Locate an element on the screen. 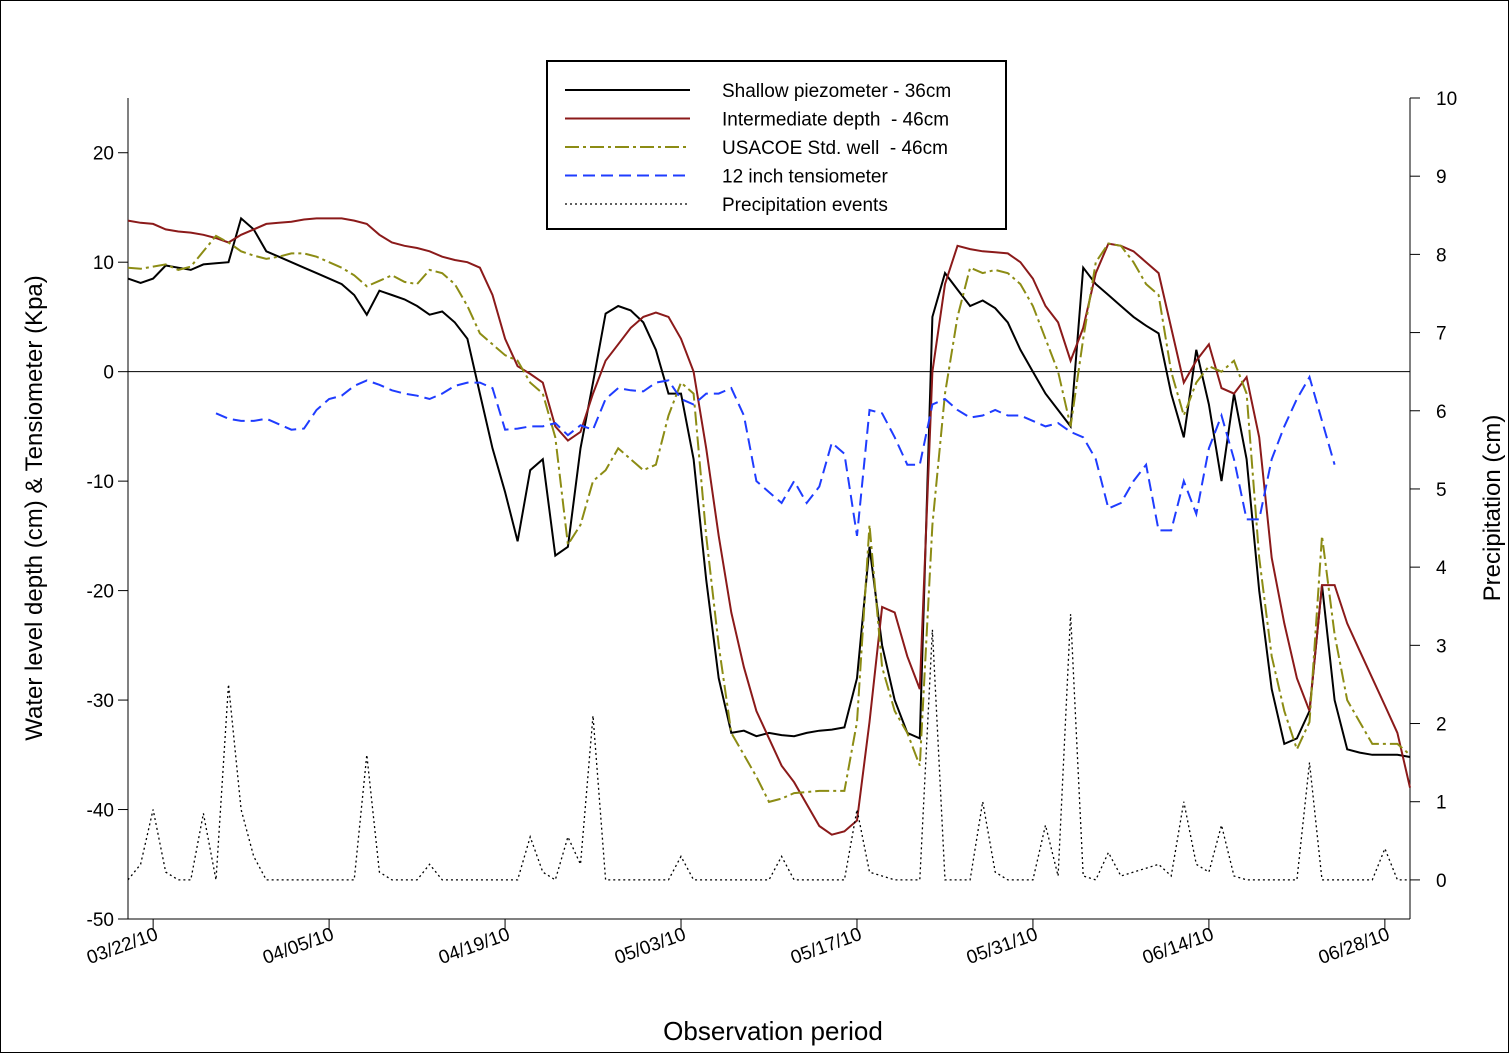 This screenshot has width=1510, height=1059. y2-tick-label: 3 is located at coordinates (1441, 646).